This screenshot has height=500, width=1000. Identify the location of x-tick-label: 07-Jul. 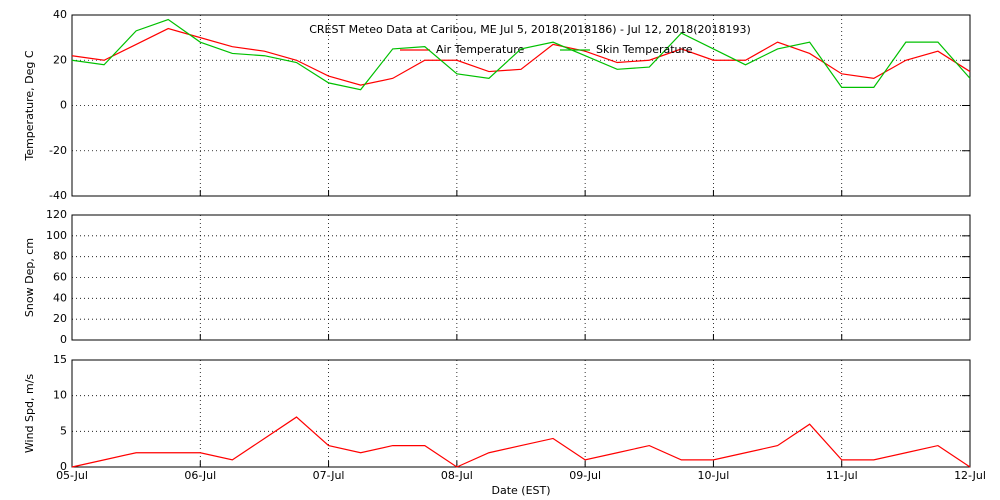
(329, 475).